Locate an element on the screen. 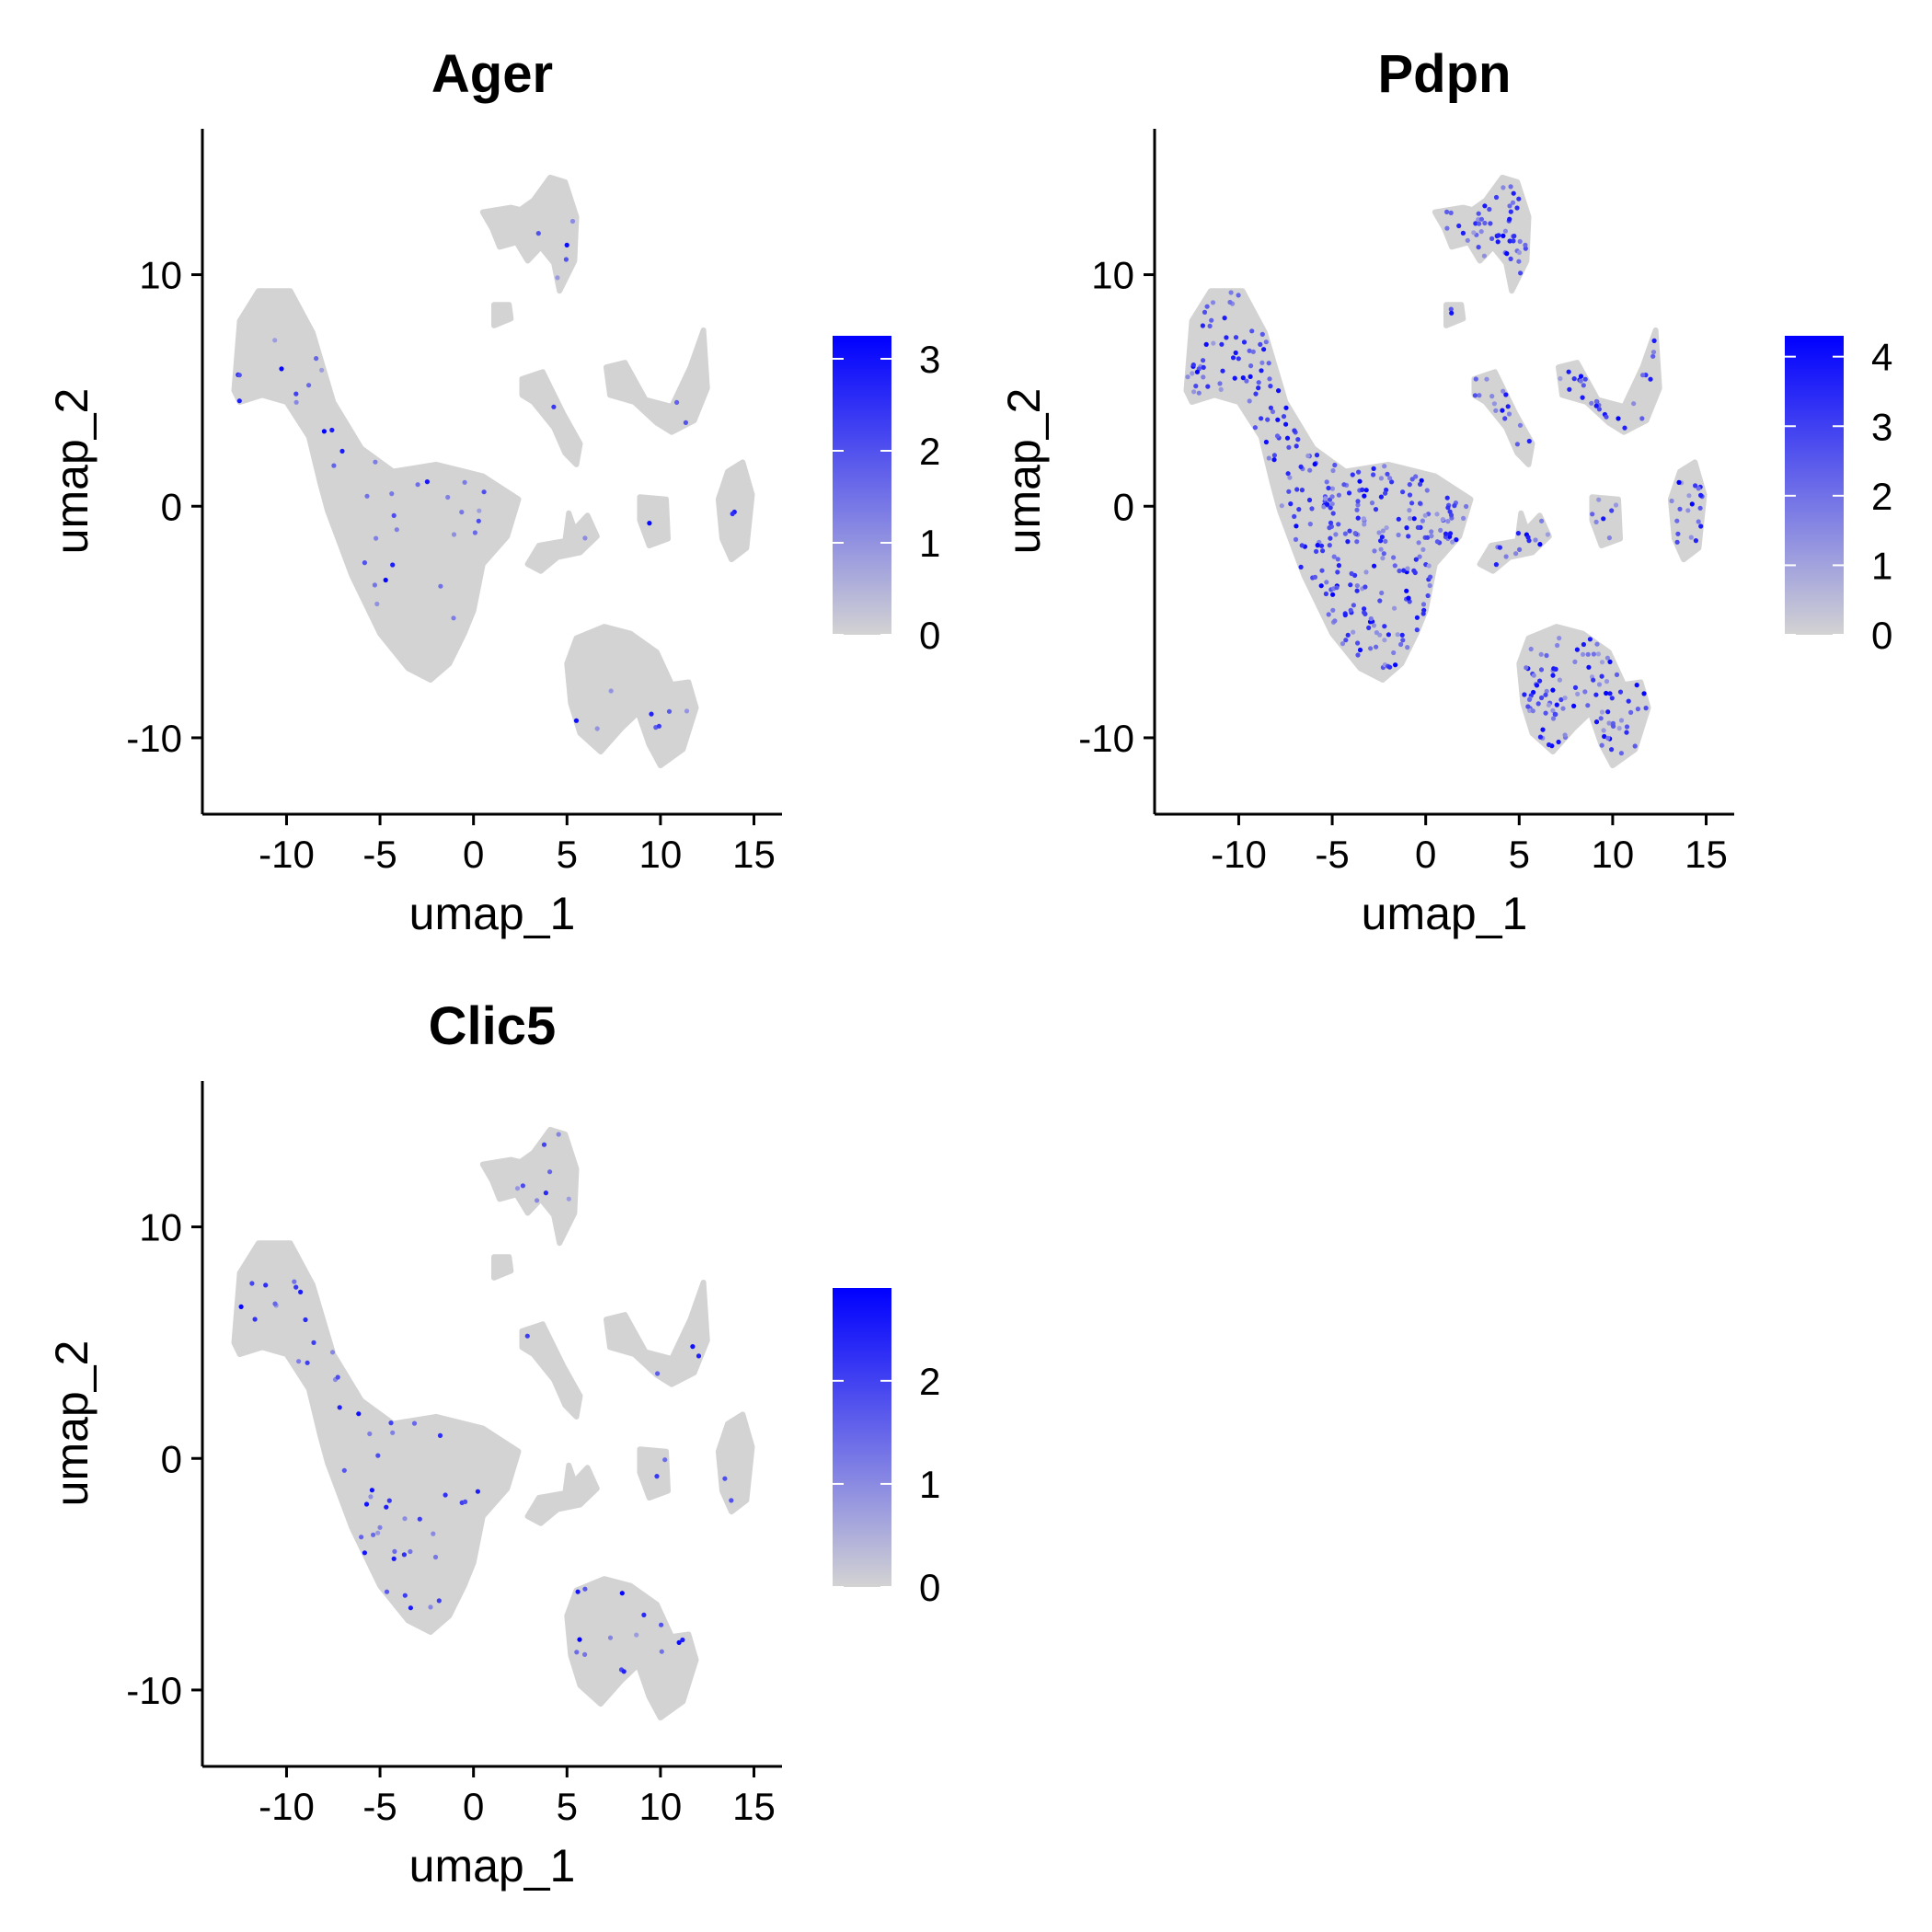 The image size is (1932, 1932). cluster-bottom-cluster is located at coordinates (631, 1648).